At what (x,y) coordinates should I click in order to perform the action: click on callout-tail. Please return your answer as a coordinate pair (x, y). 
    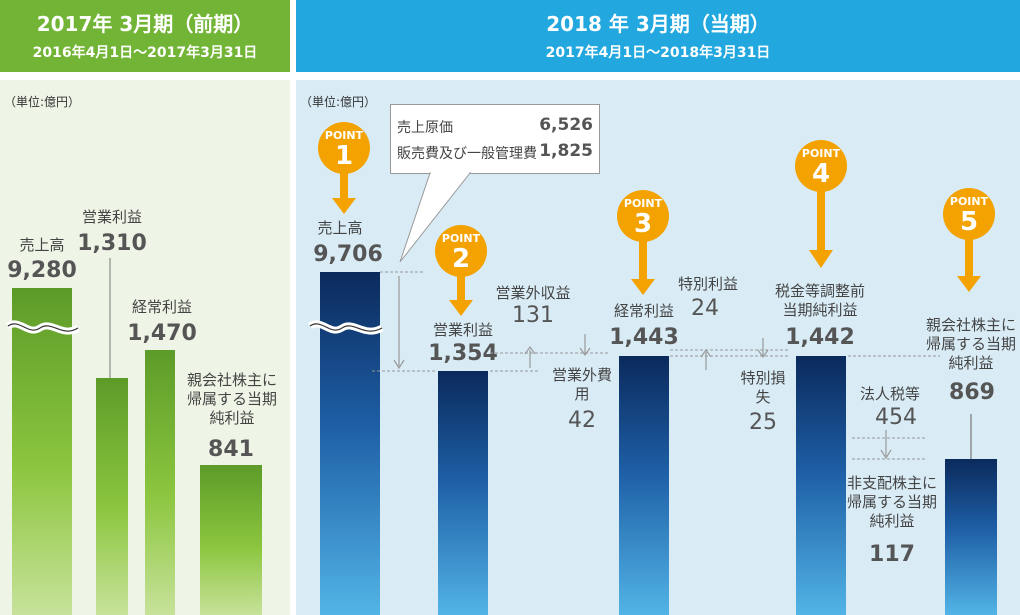
    Looking at the image, I should click on (435, 217).